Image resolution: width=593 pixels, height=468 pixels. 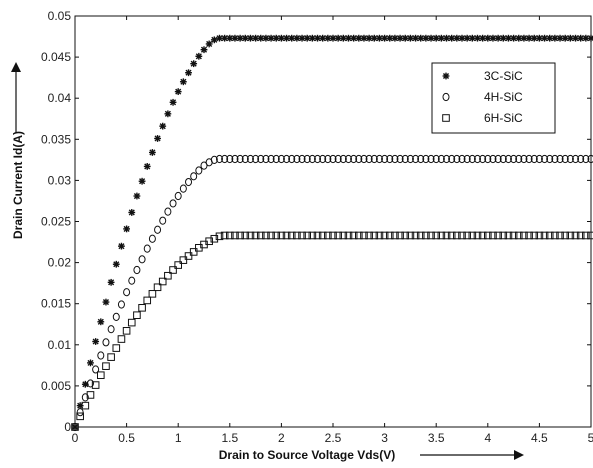 What do you see at coordinates (60, 263) in the screenshot?
I see `y-tick-label: 0.02` at bounding box center [60, 263].